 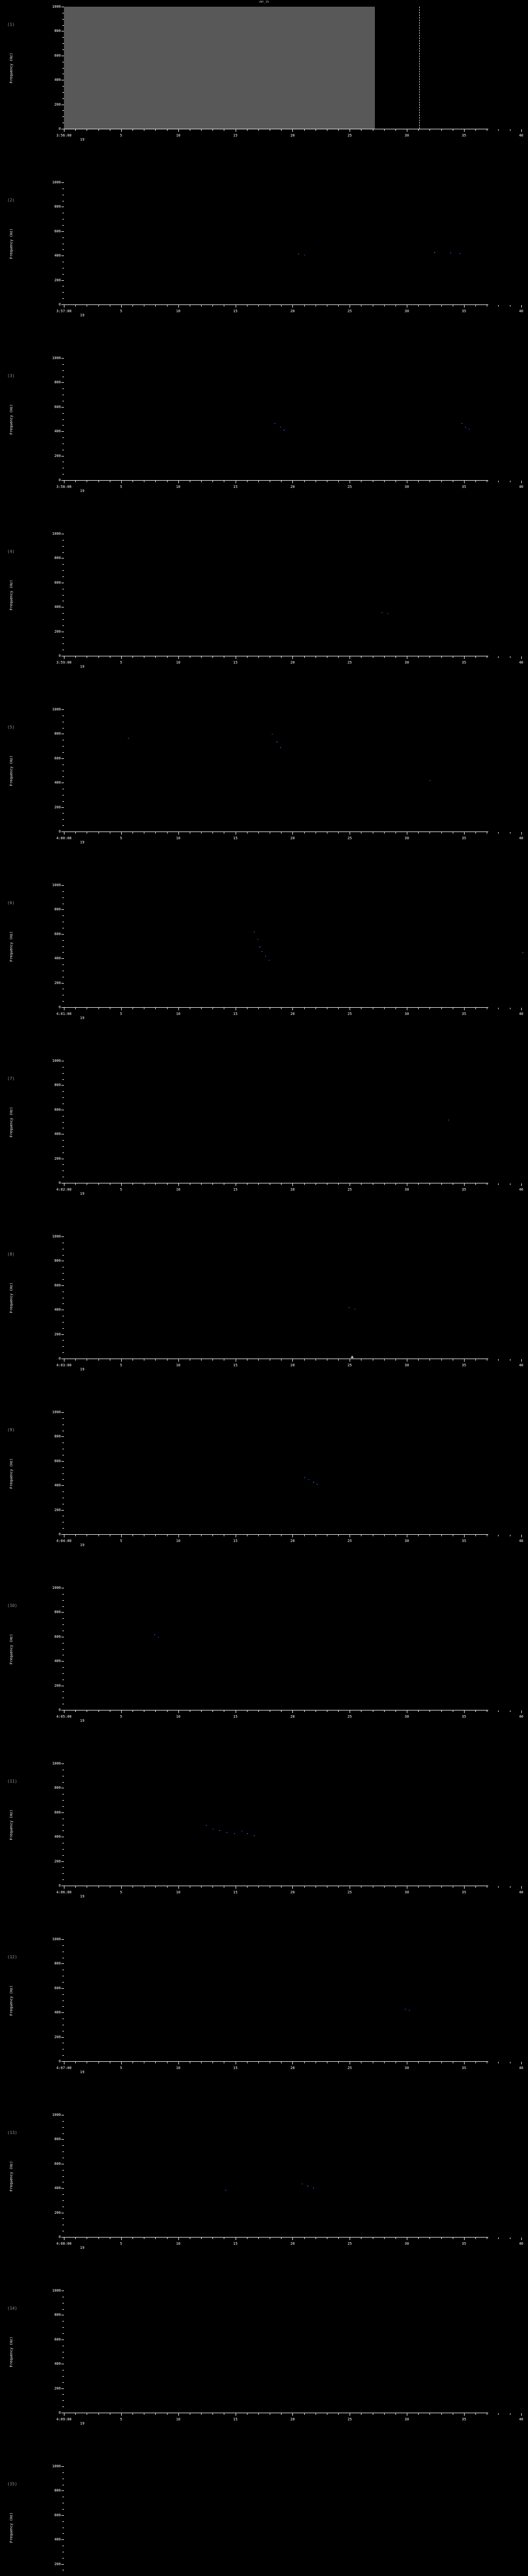 What do you see at coordinates (56, 709) in the screenshot?
I see `y-tick-label: 1000` at bounding box center [56, 709].